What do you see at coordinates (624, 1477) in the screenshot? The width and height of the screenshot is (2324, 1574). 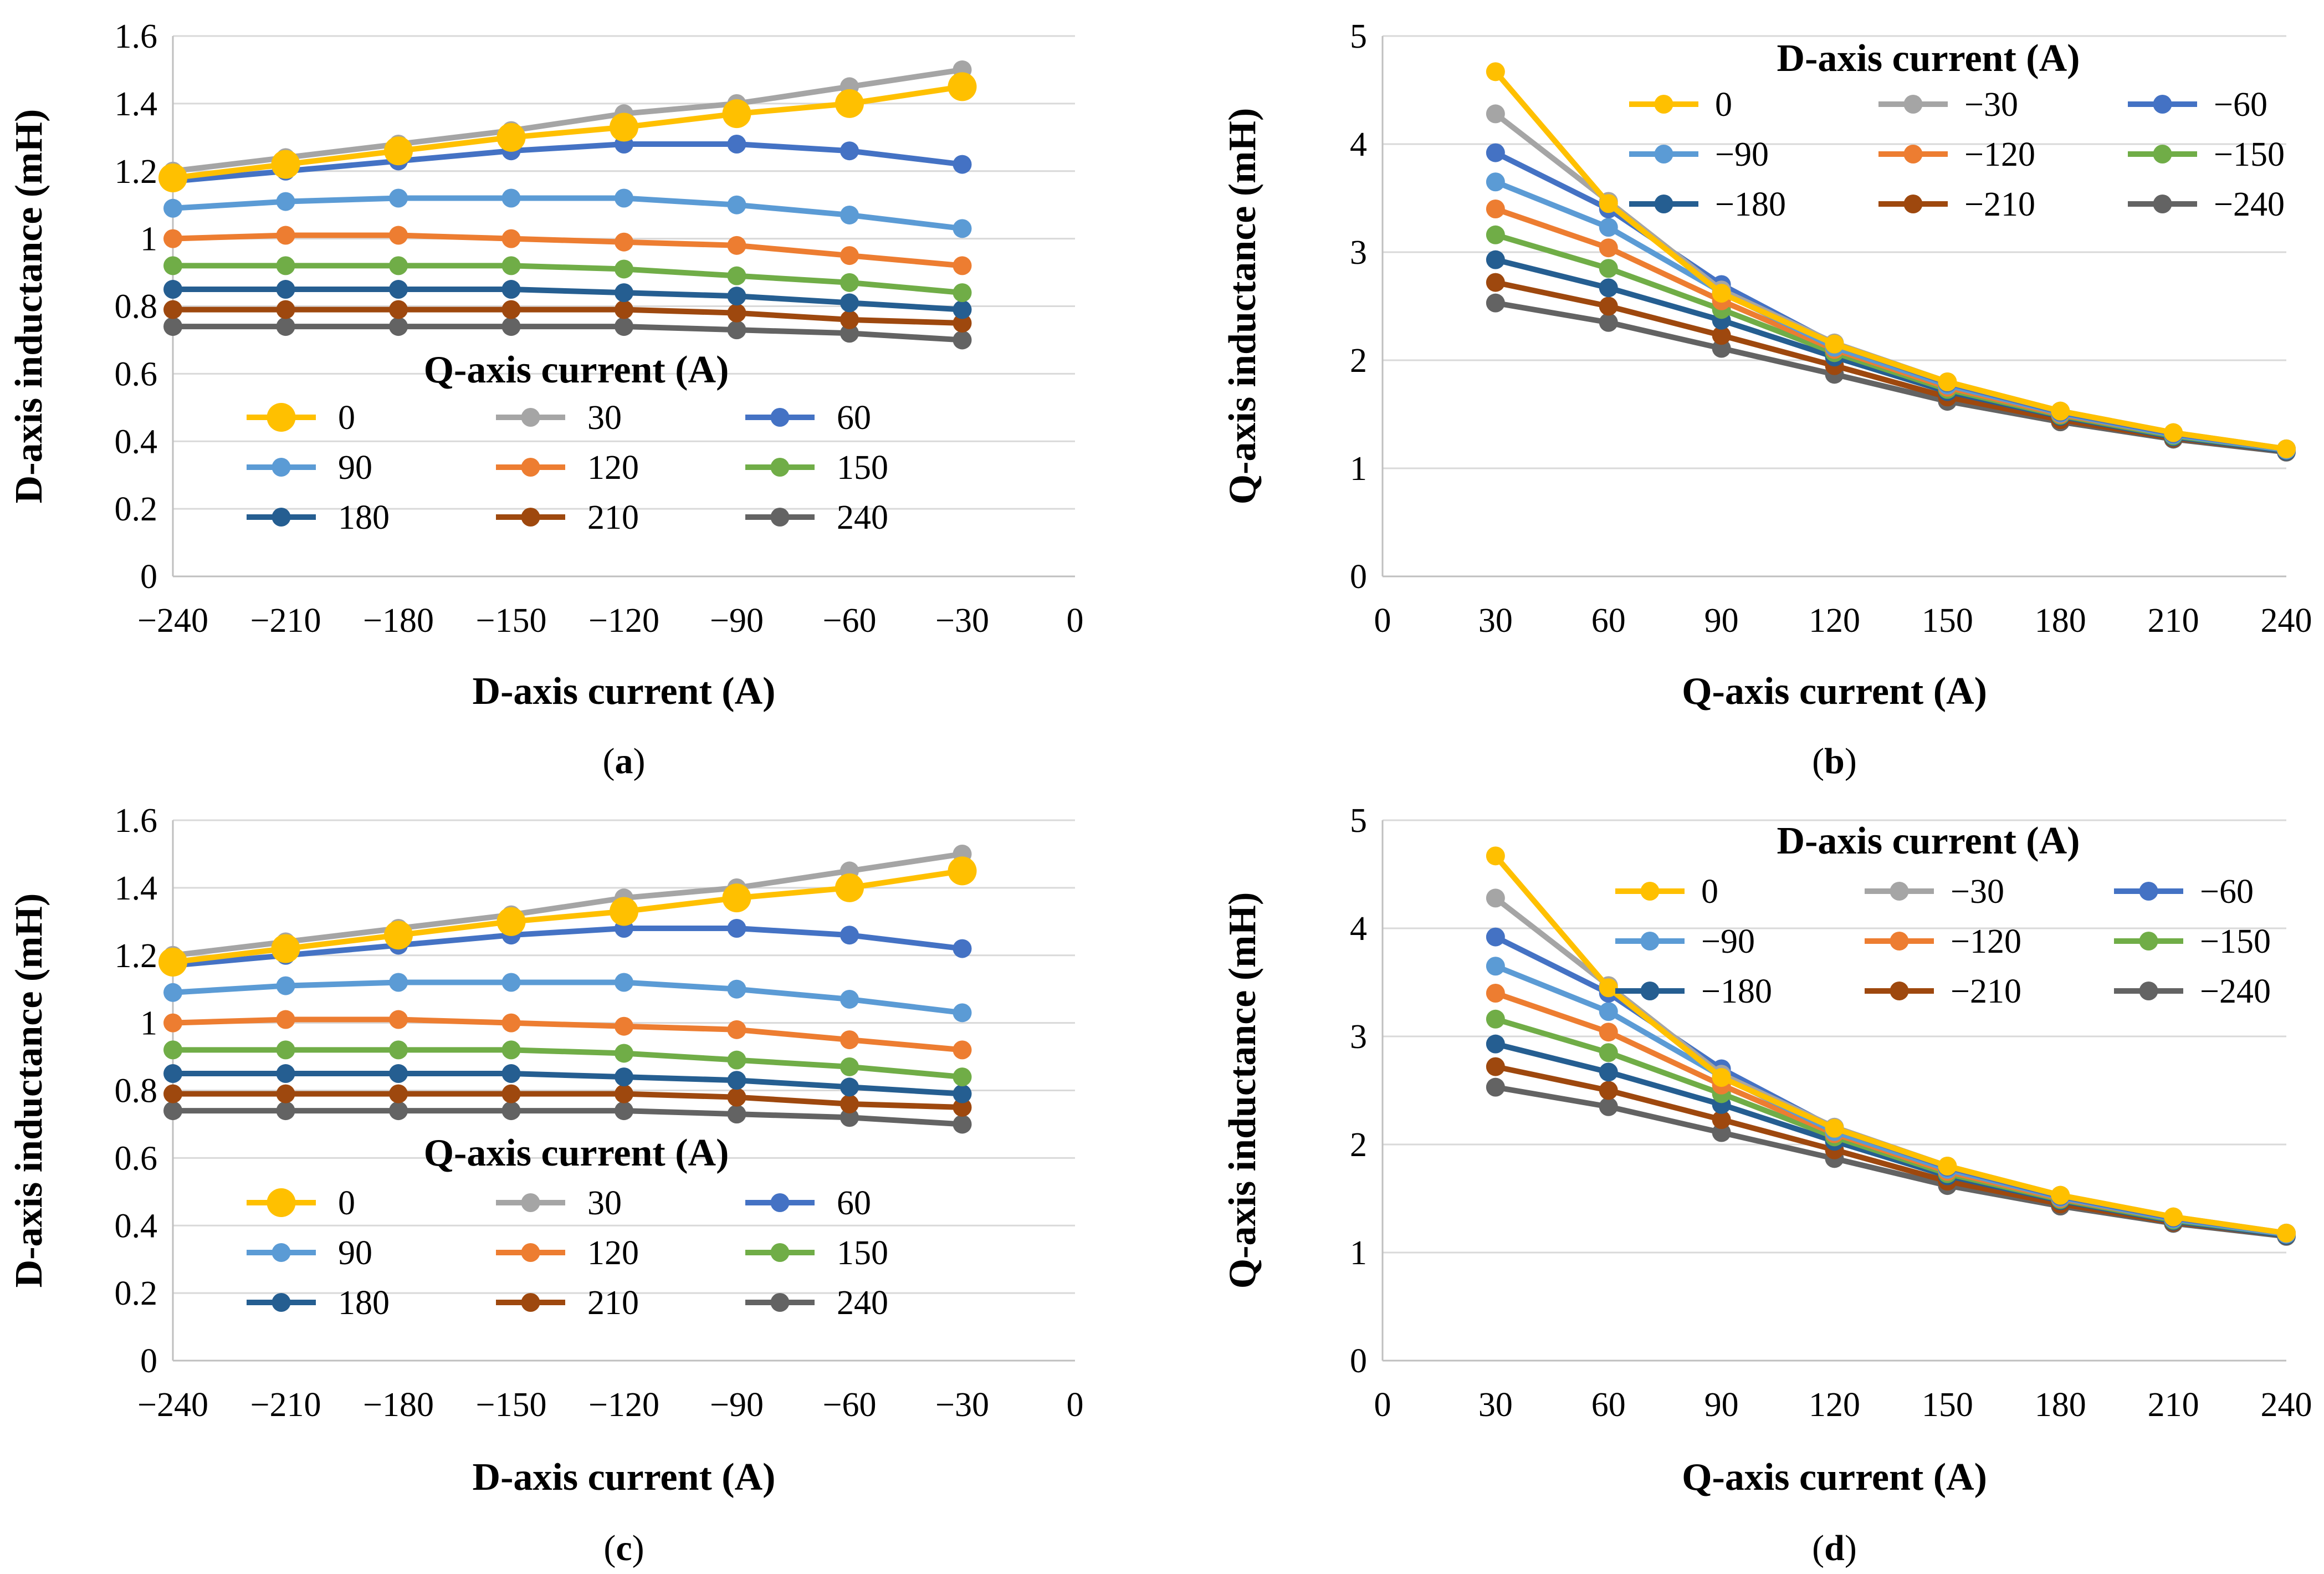 I see `x-axis-title: D-axis current (A)` at bounding box center [624, 1477].